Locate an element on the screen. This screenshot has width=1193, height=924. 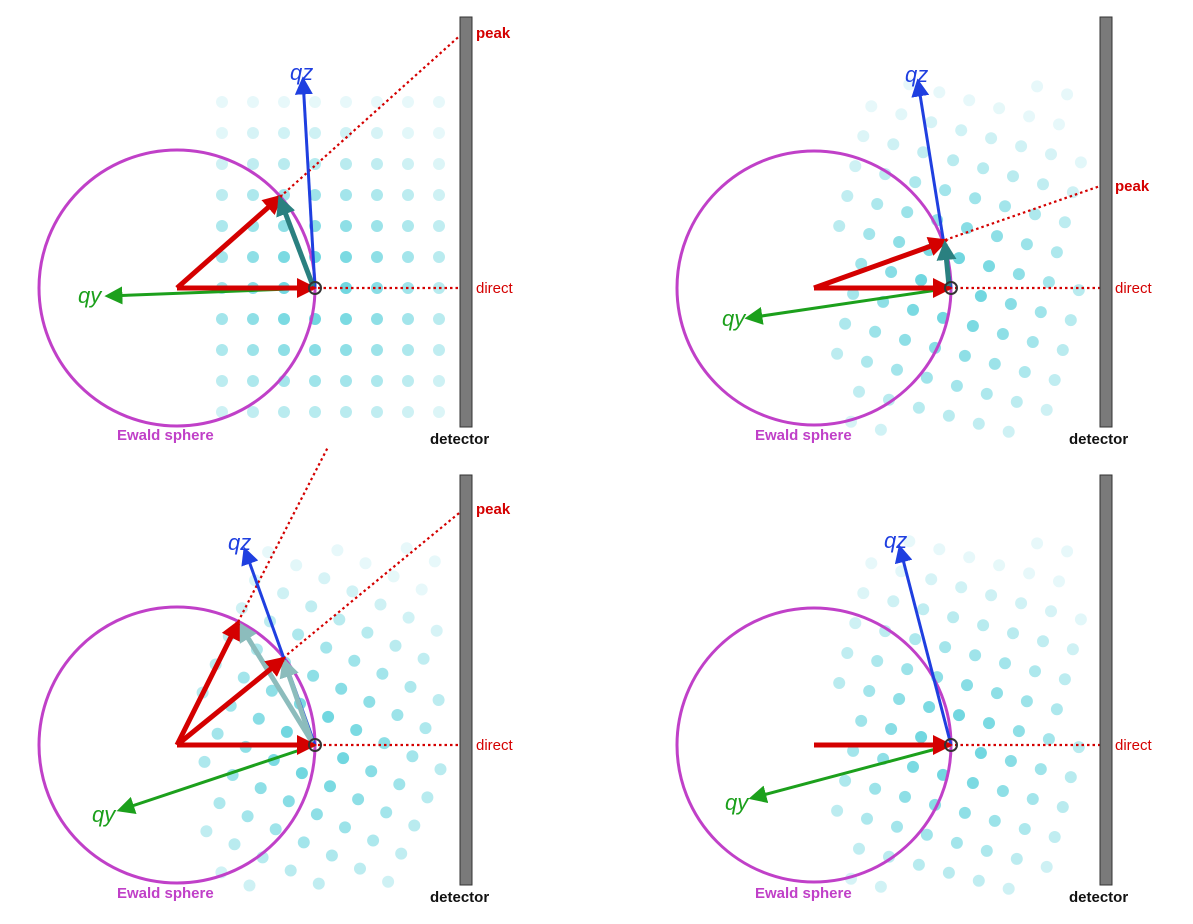
detector-bar is located at coordinates (1106, 222).